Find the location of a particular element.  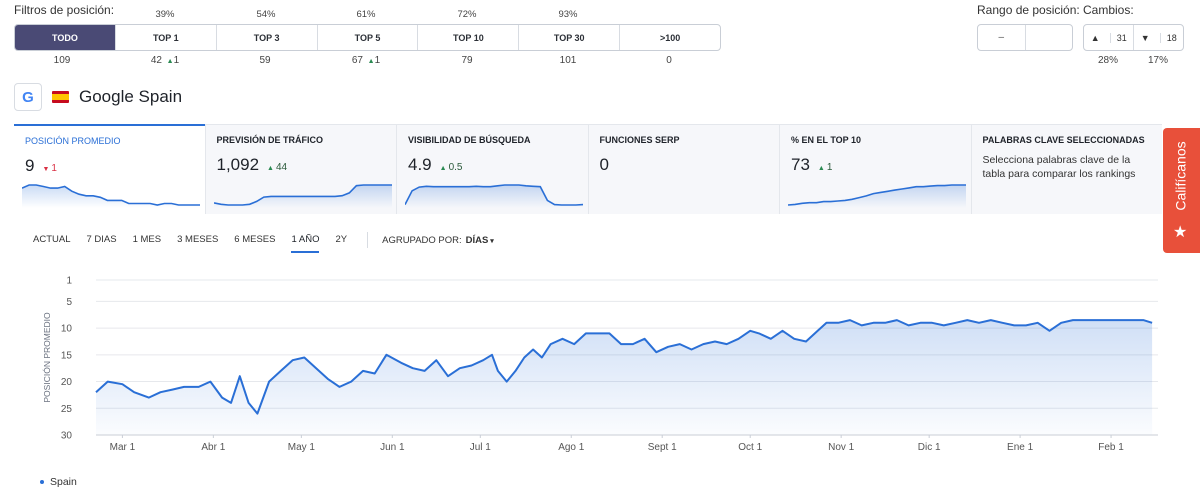

metric-average-position: POSICIÓN PROMEDIO 9 ▼ 1 is located at coordinates (109, 169).